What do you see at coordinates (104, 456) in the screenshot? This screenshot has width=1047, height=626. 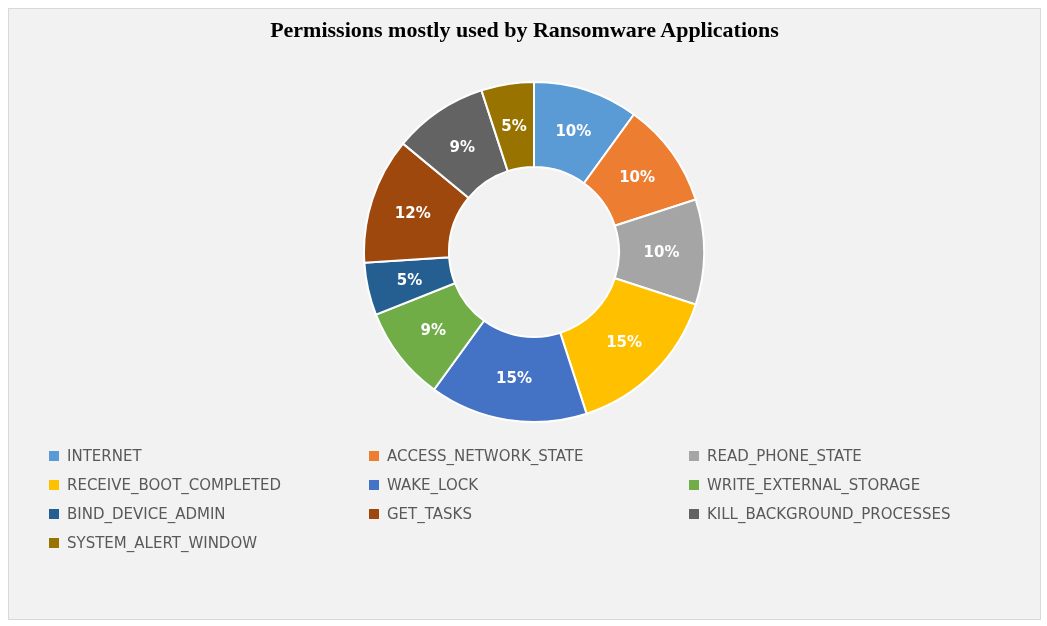 I see `legend-label: INTERNET` at bounding box center [104, 456].